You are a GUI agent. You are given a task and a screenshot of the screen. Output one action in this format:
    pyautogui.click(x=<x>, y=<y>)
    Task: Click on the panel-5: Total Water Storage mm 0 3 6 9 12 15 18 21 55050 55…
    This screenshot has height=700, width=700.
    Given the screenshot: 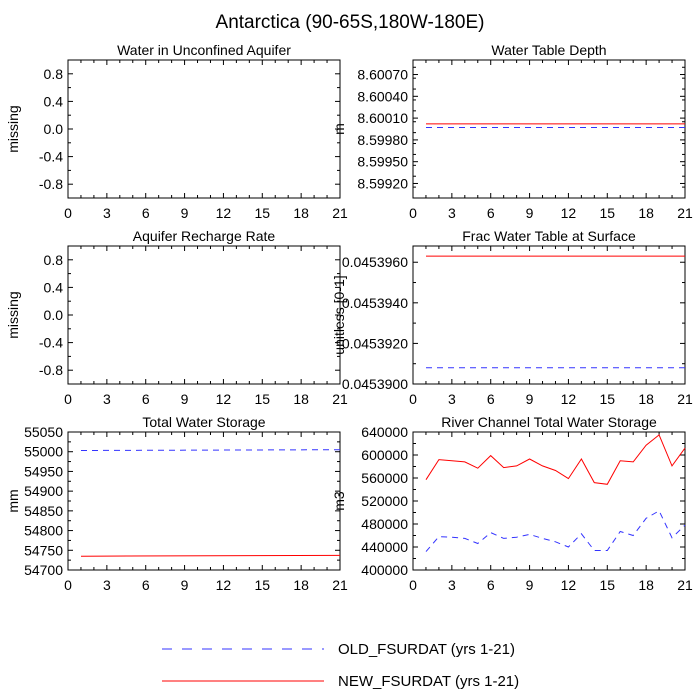 What is the action you would take?
    pyautogui.click(x=176, y=503)
    